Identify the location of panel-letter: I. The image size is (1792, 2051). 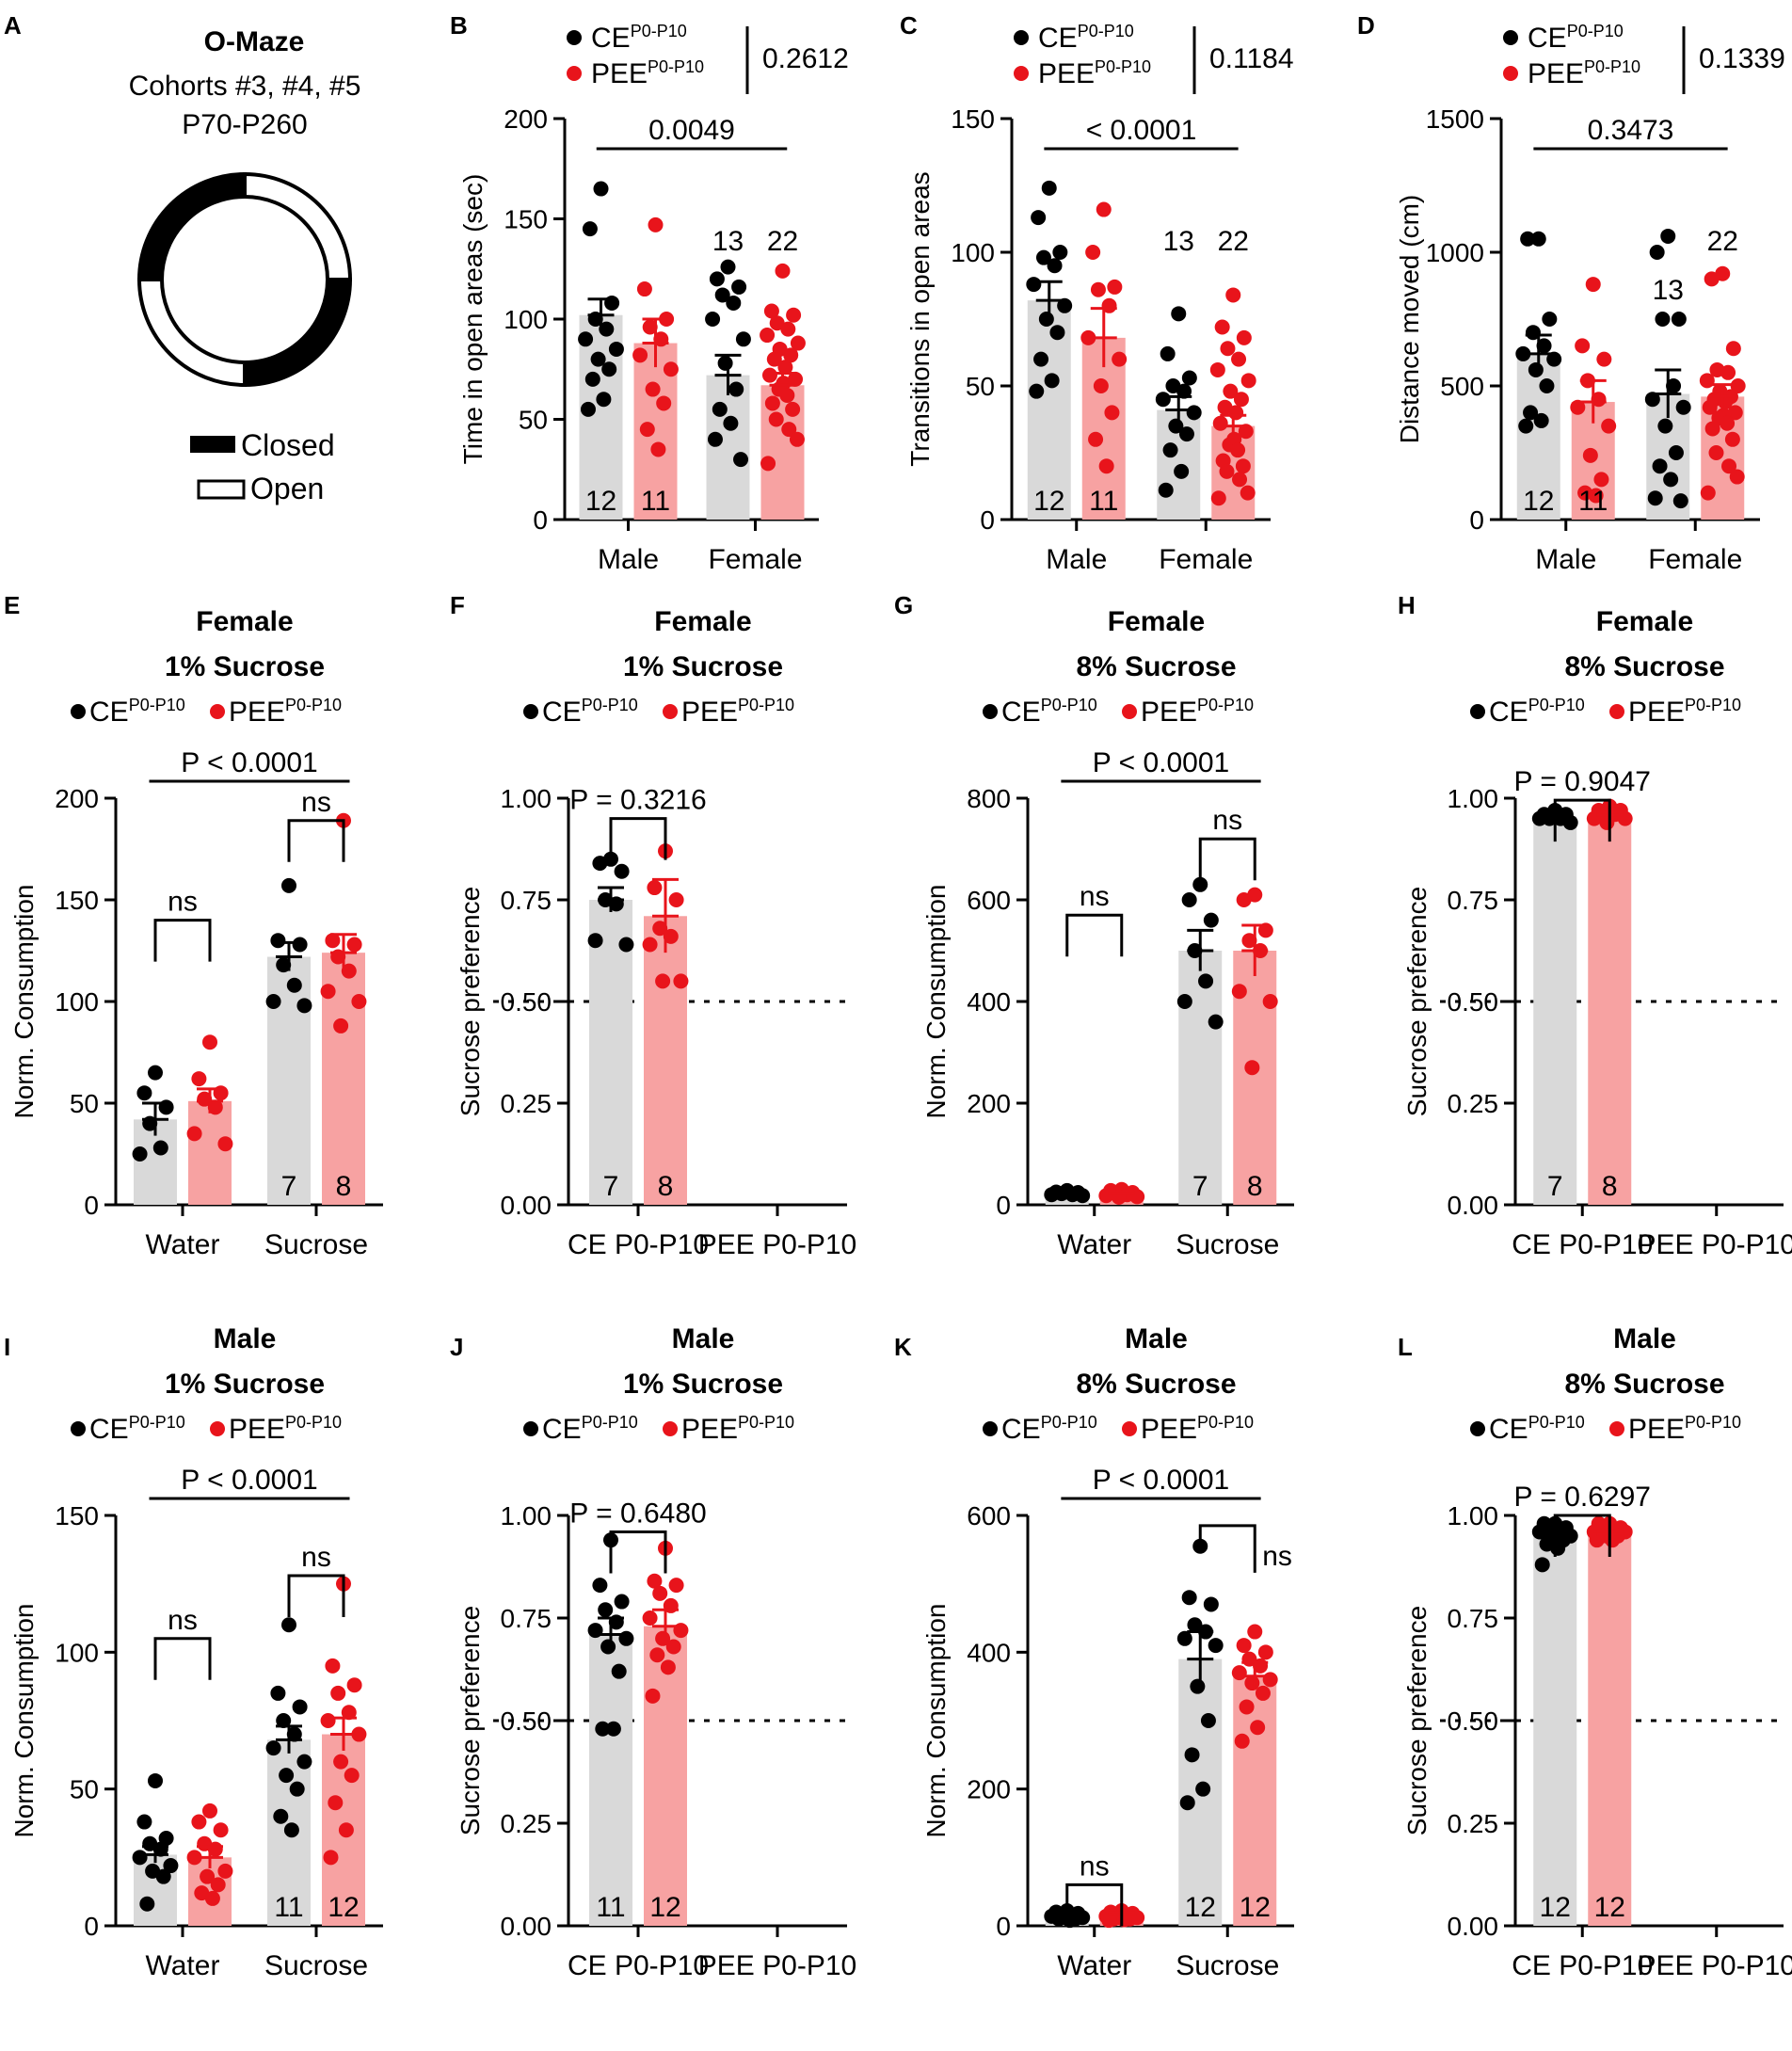
(7, 1347).